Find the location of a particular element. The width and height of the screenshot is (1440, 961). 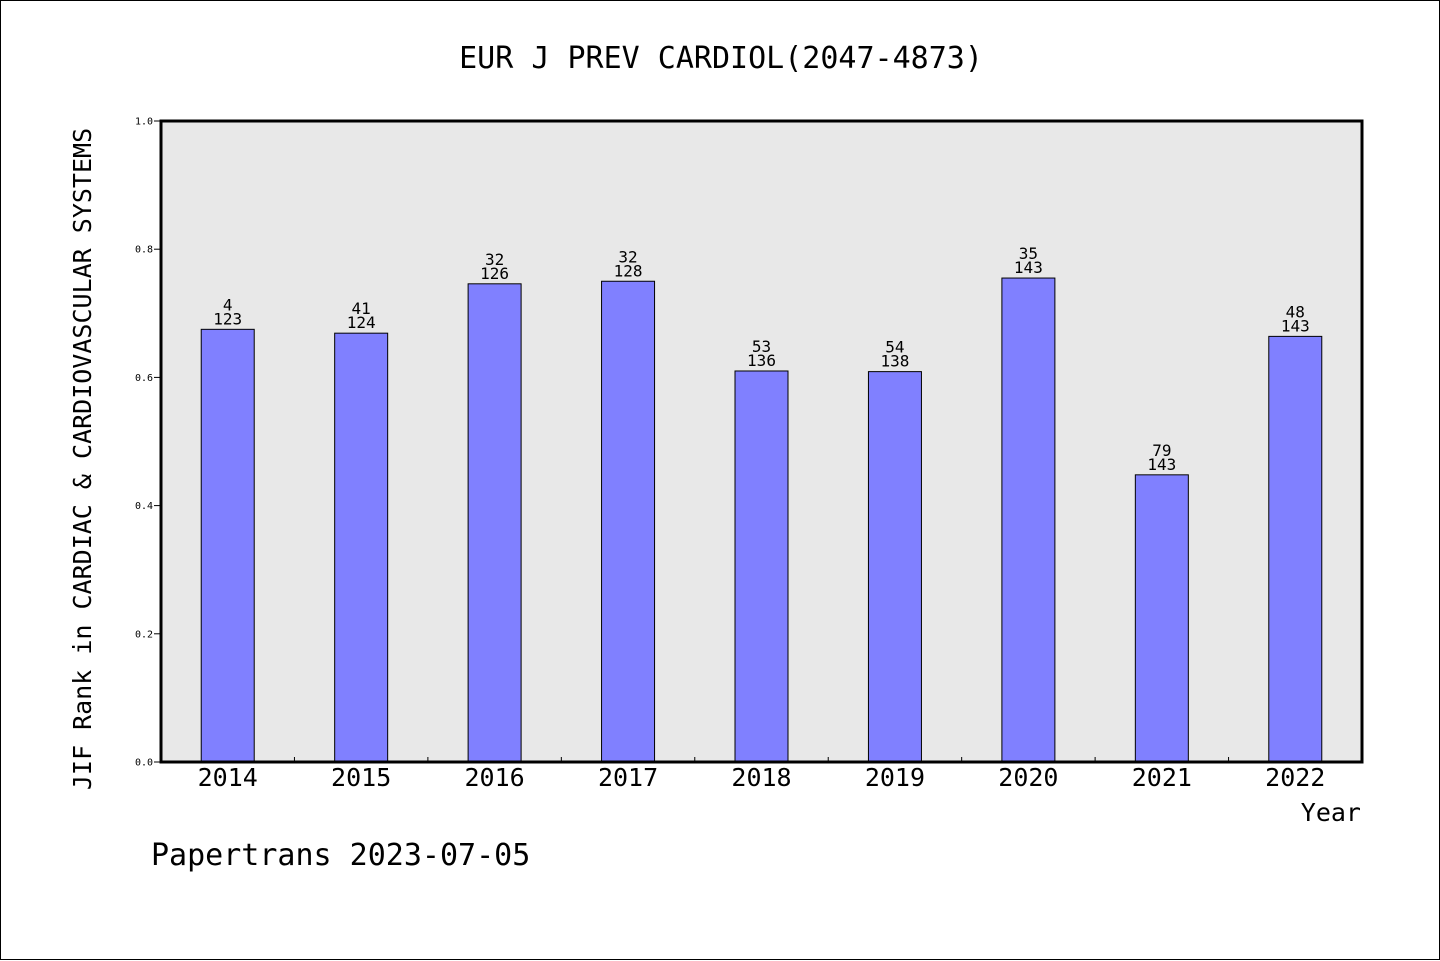

data-label-rank: 54 is located at coordinates (894, 347).